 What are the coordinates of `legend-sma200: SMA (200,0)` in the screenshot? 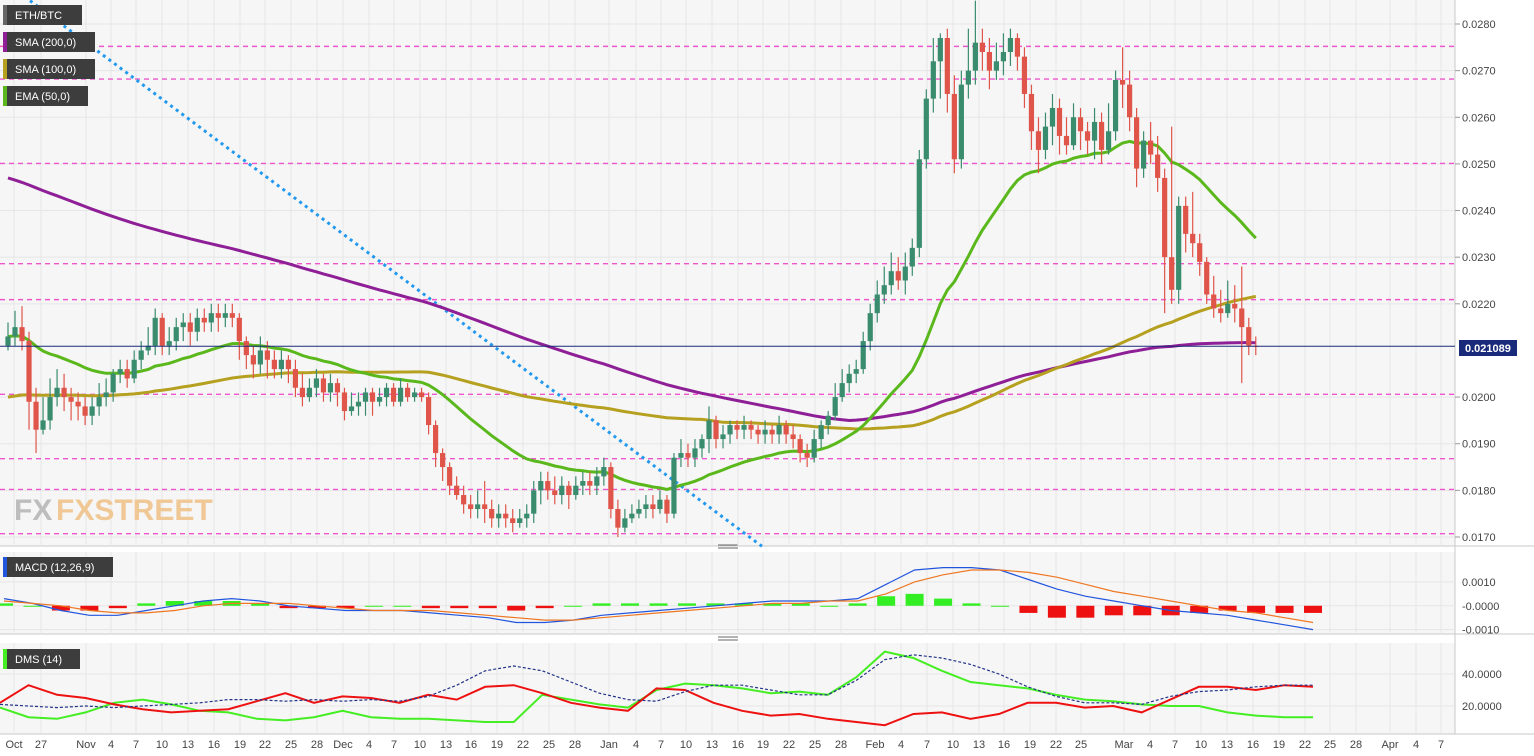 It's located at (49, 42).